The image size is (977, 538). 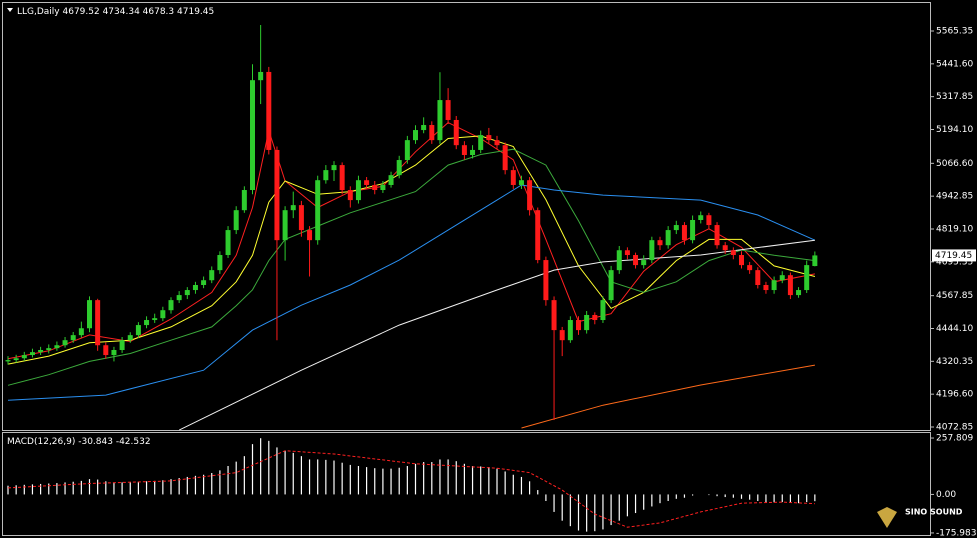 What do you see at coordinates (123, 12) in the screenshot?
I see `high-value: 4734.34` at bounding box center [123, 12].